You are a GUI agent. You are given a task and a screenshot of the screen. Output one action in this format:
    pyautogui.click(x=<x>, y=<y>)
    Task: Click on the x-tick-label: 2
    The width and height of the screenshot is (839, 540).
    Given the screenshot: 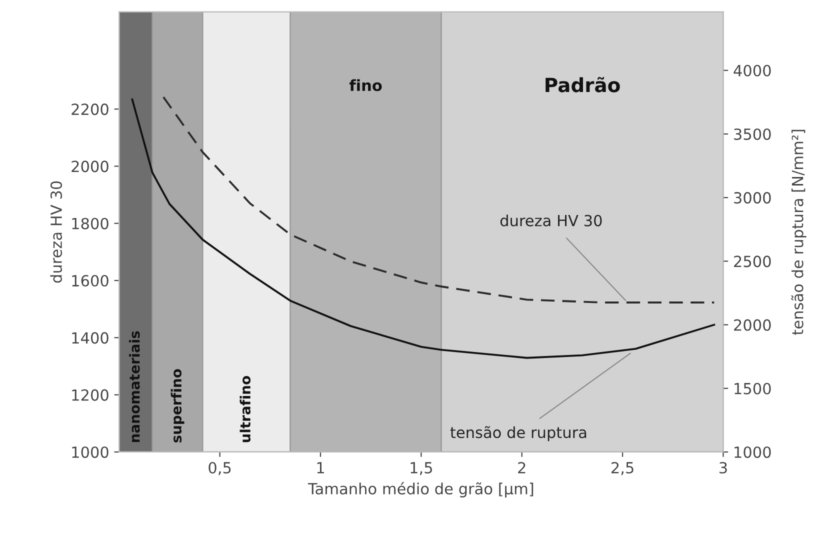 What is the action you would take?
    pyautogui.click(x=522, y=468)
    